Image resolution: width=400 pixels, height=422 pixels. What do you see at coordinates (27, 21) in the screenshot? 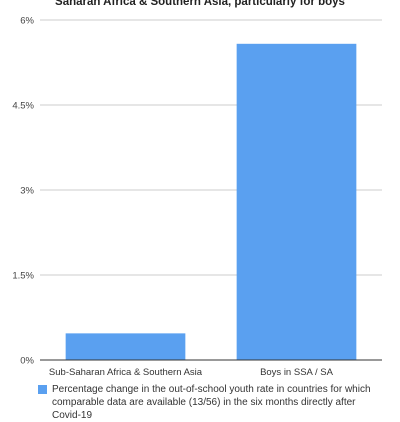
I see `y-tick-label: 6%` at bounding box center [27, 21].